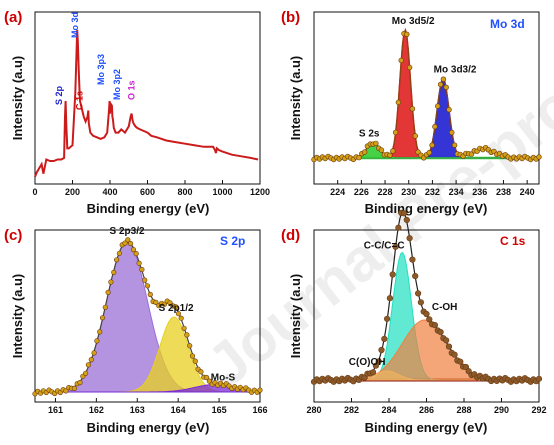 Image resolution: width=554 pixels, height=445 pixels. Describe the element at coordinates (426, 410) in the screenshot. I see `x-tick-label: 286` at that location.